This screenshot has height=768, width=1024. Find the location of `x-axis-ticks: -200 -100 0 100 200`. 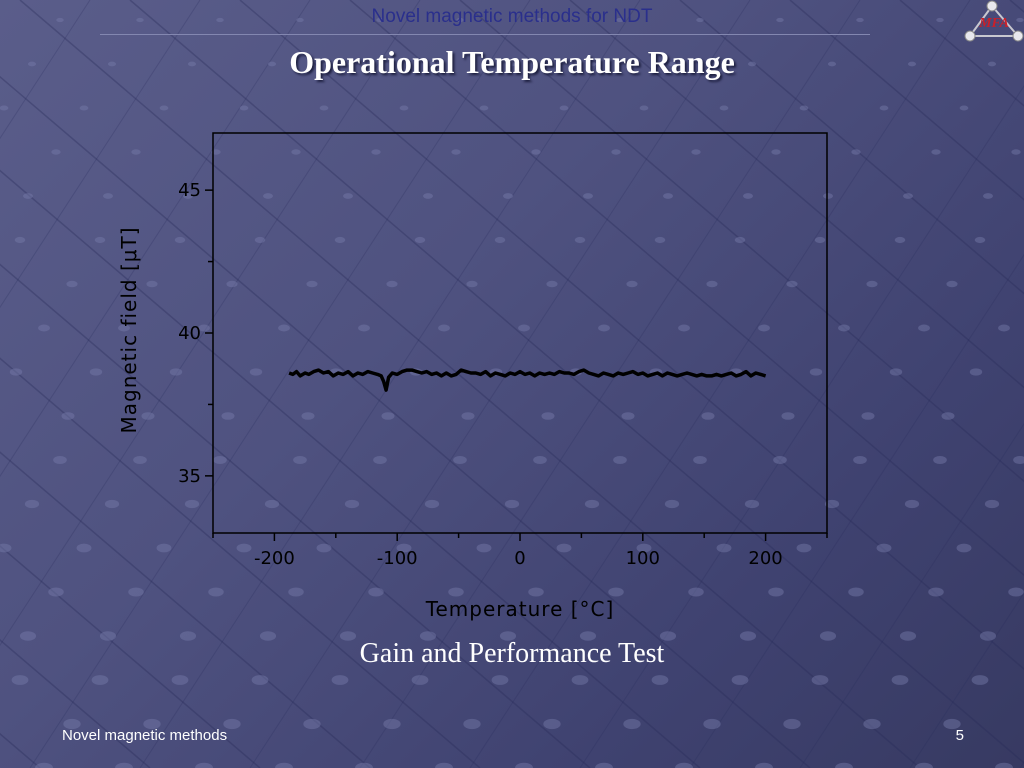

x-axis-ticks: -200 -100 0 100 200 is located at coordinates (520, 551).